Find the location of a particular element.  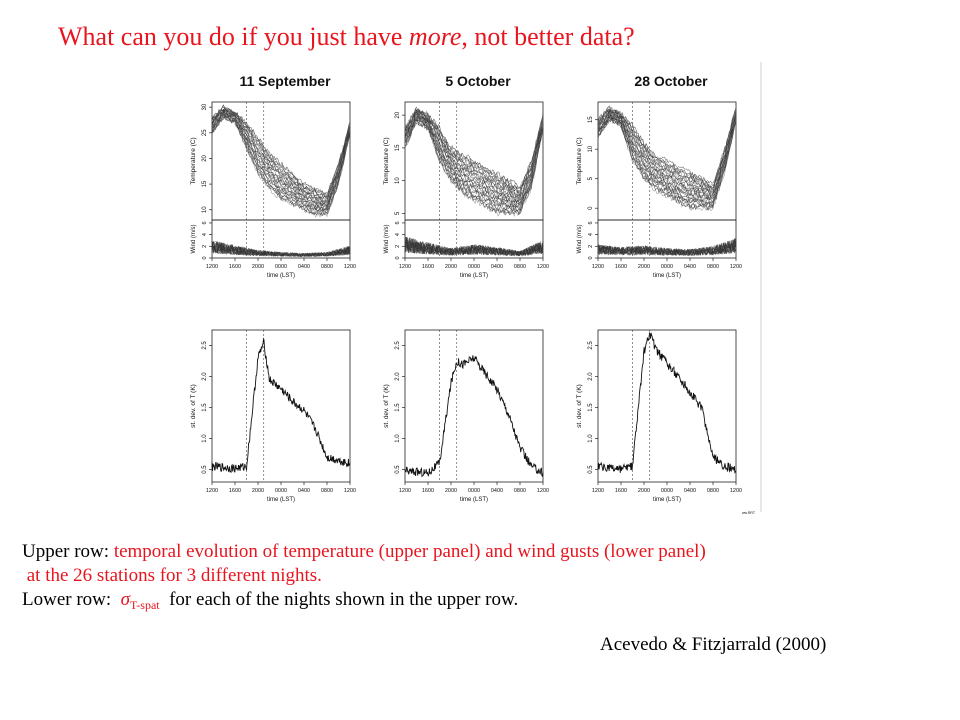

temp-ytick-label-0-4: 30 is located at coordinates (205, 106).